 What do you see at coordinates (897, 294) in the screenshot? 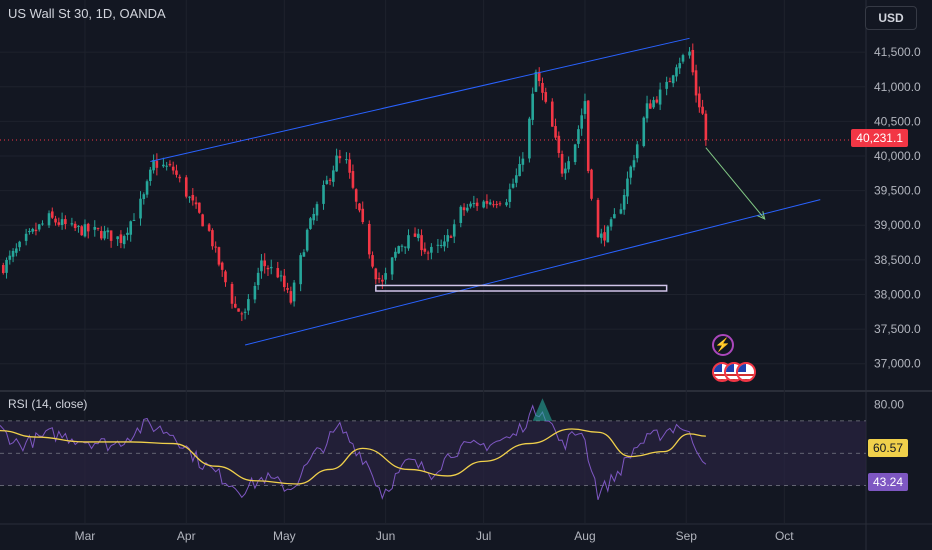
I see `price-tick-label: 38,000.0` at bounding box center [897, 294].